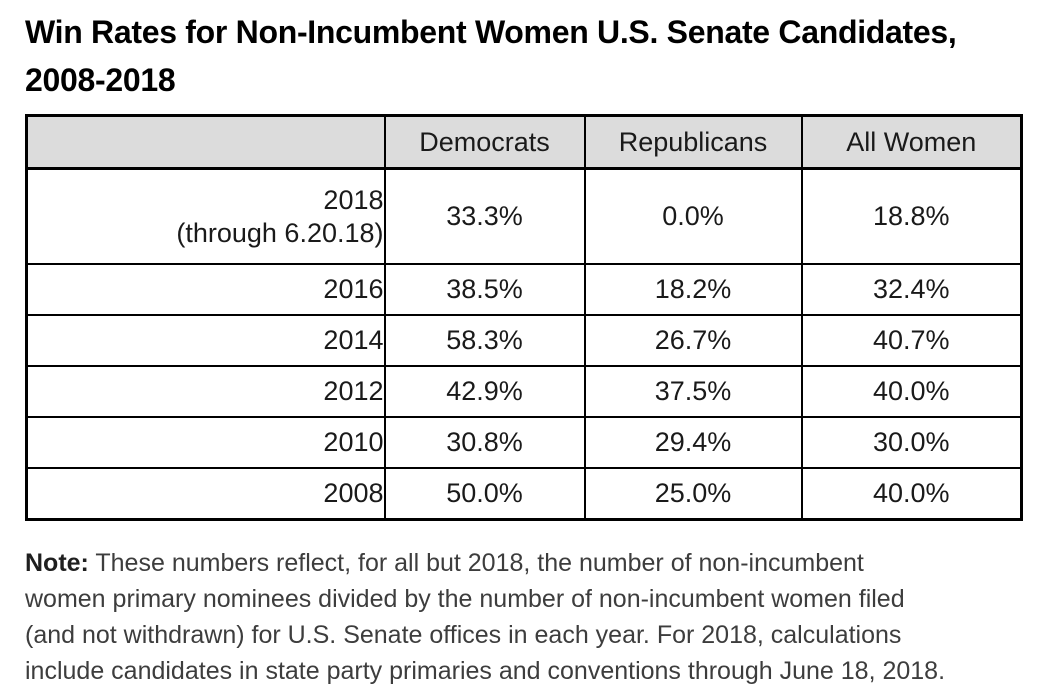  What do you see at coordinates (484, 289) in the screenshot?
I see `democrats-value: 38.5%` at bounding box center [484, 289].